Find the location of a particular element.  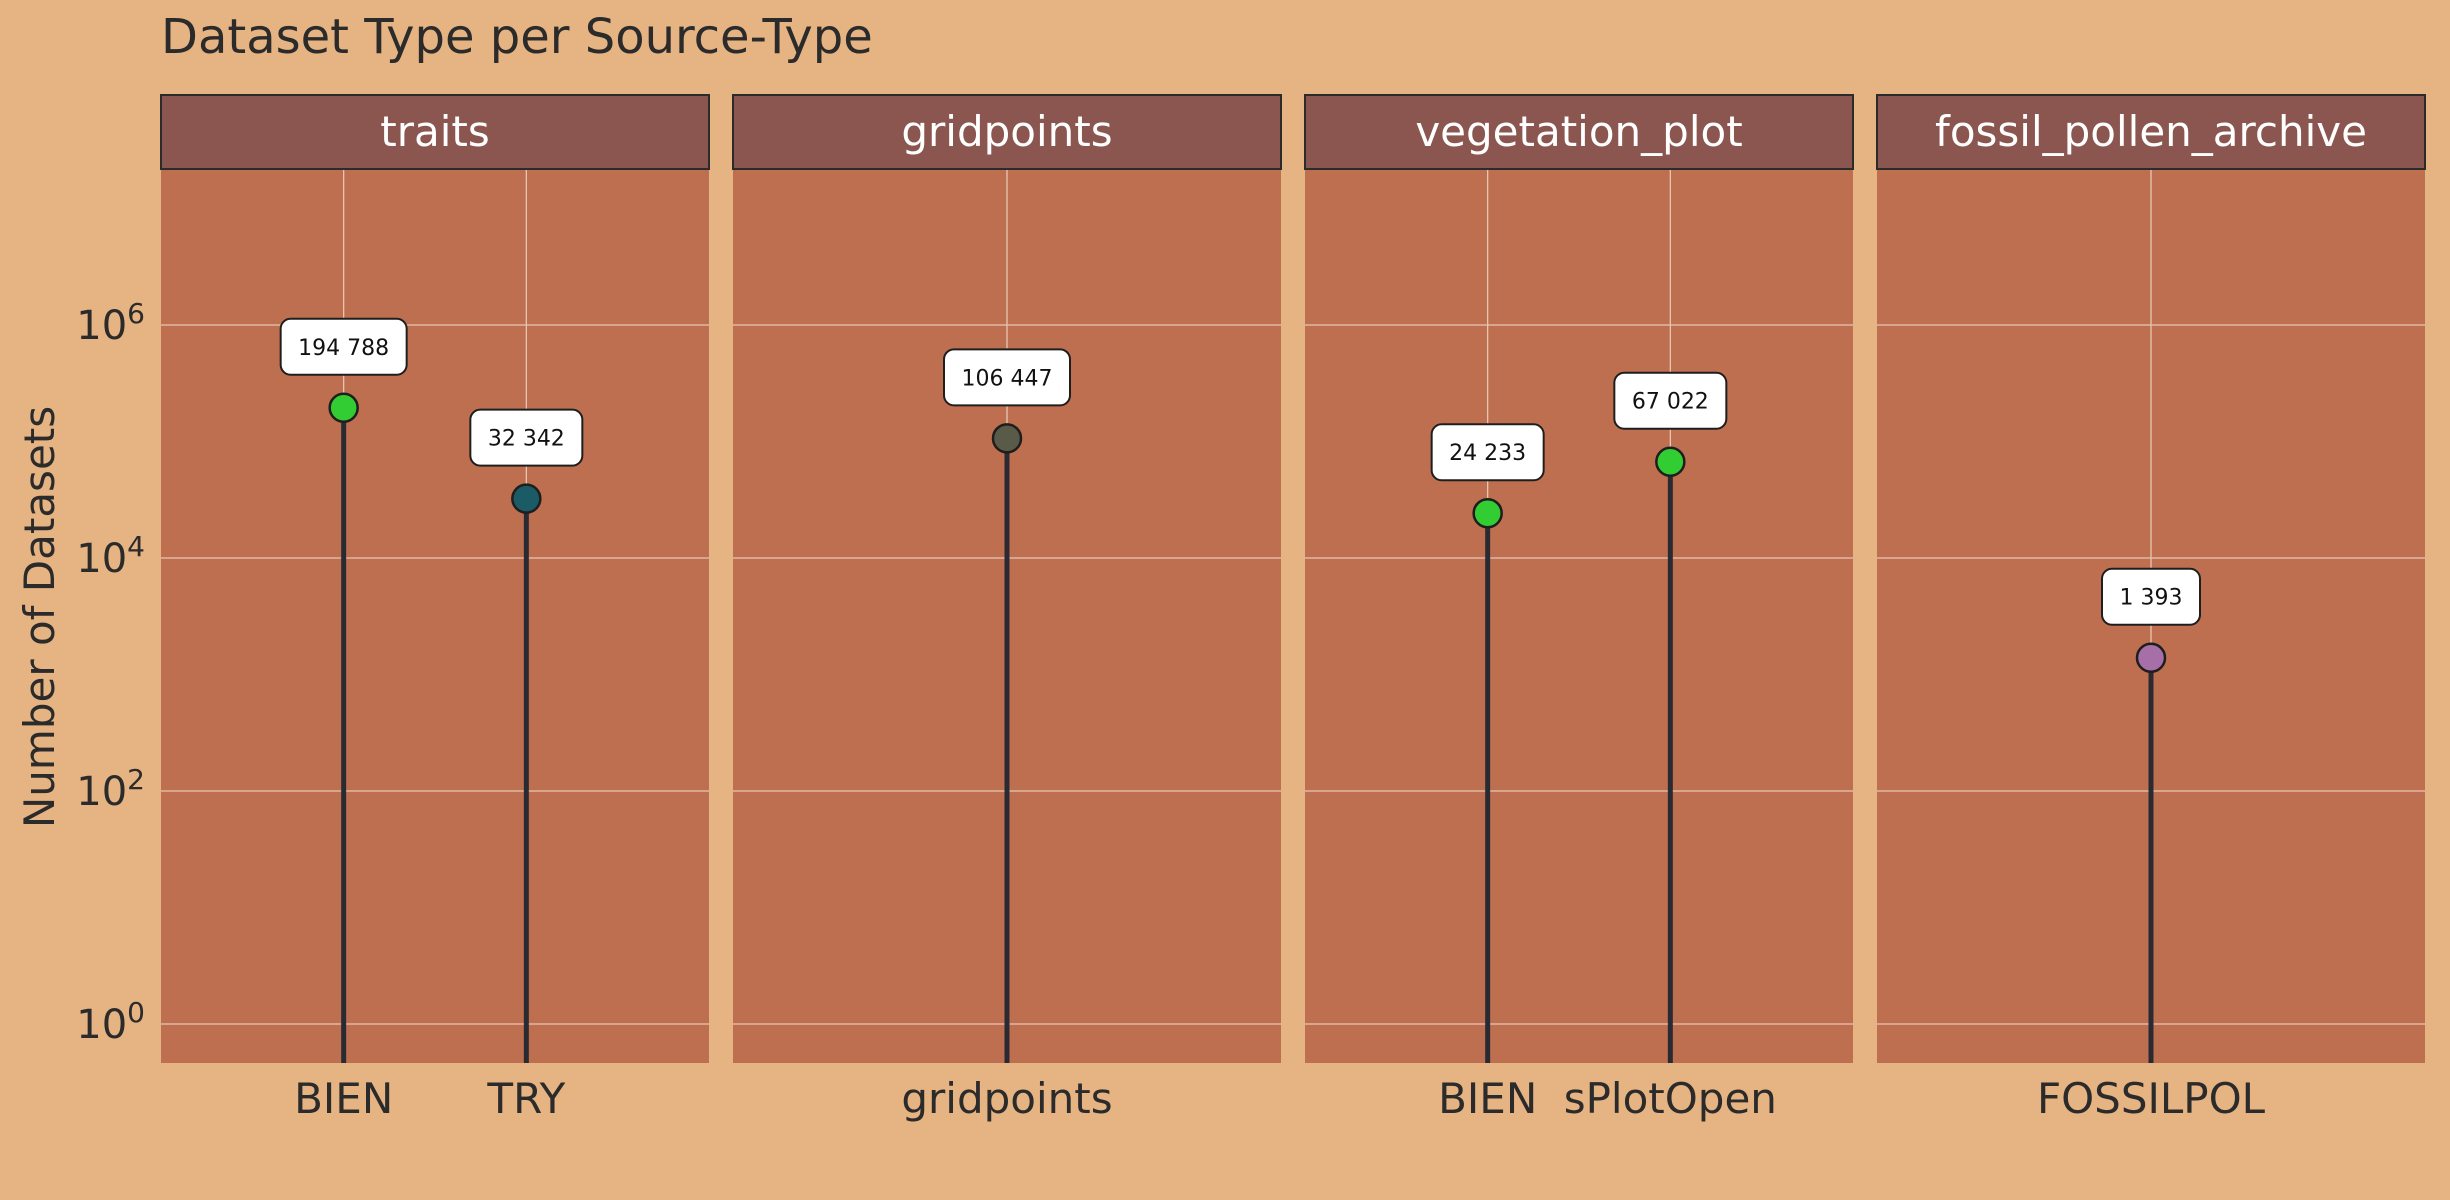

facet-strip-label: gridpoints is located at coordinates (1006, 131).